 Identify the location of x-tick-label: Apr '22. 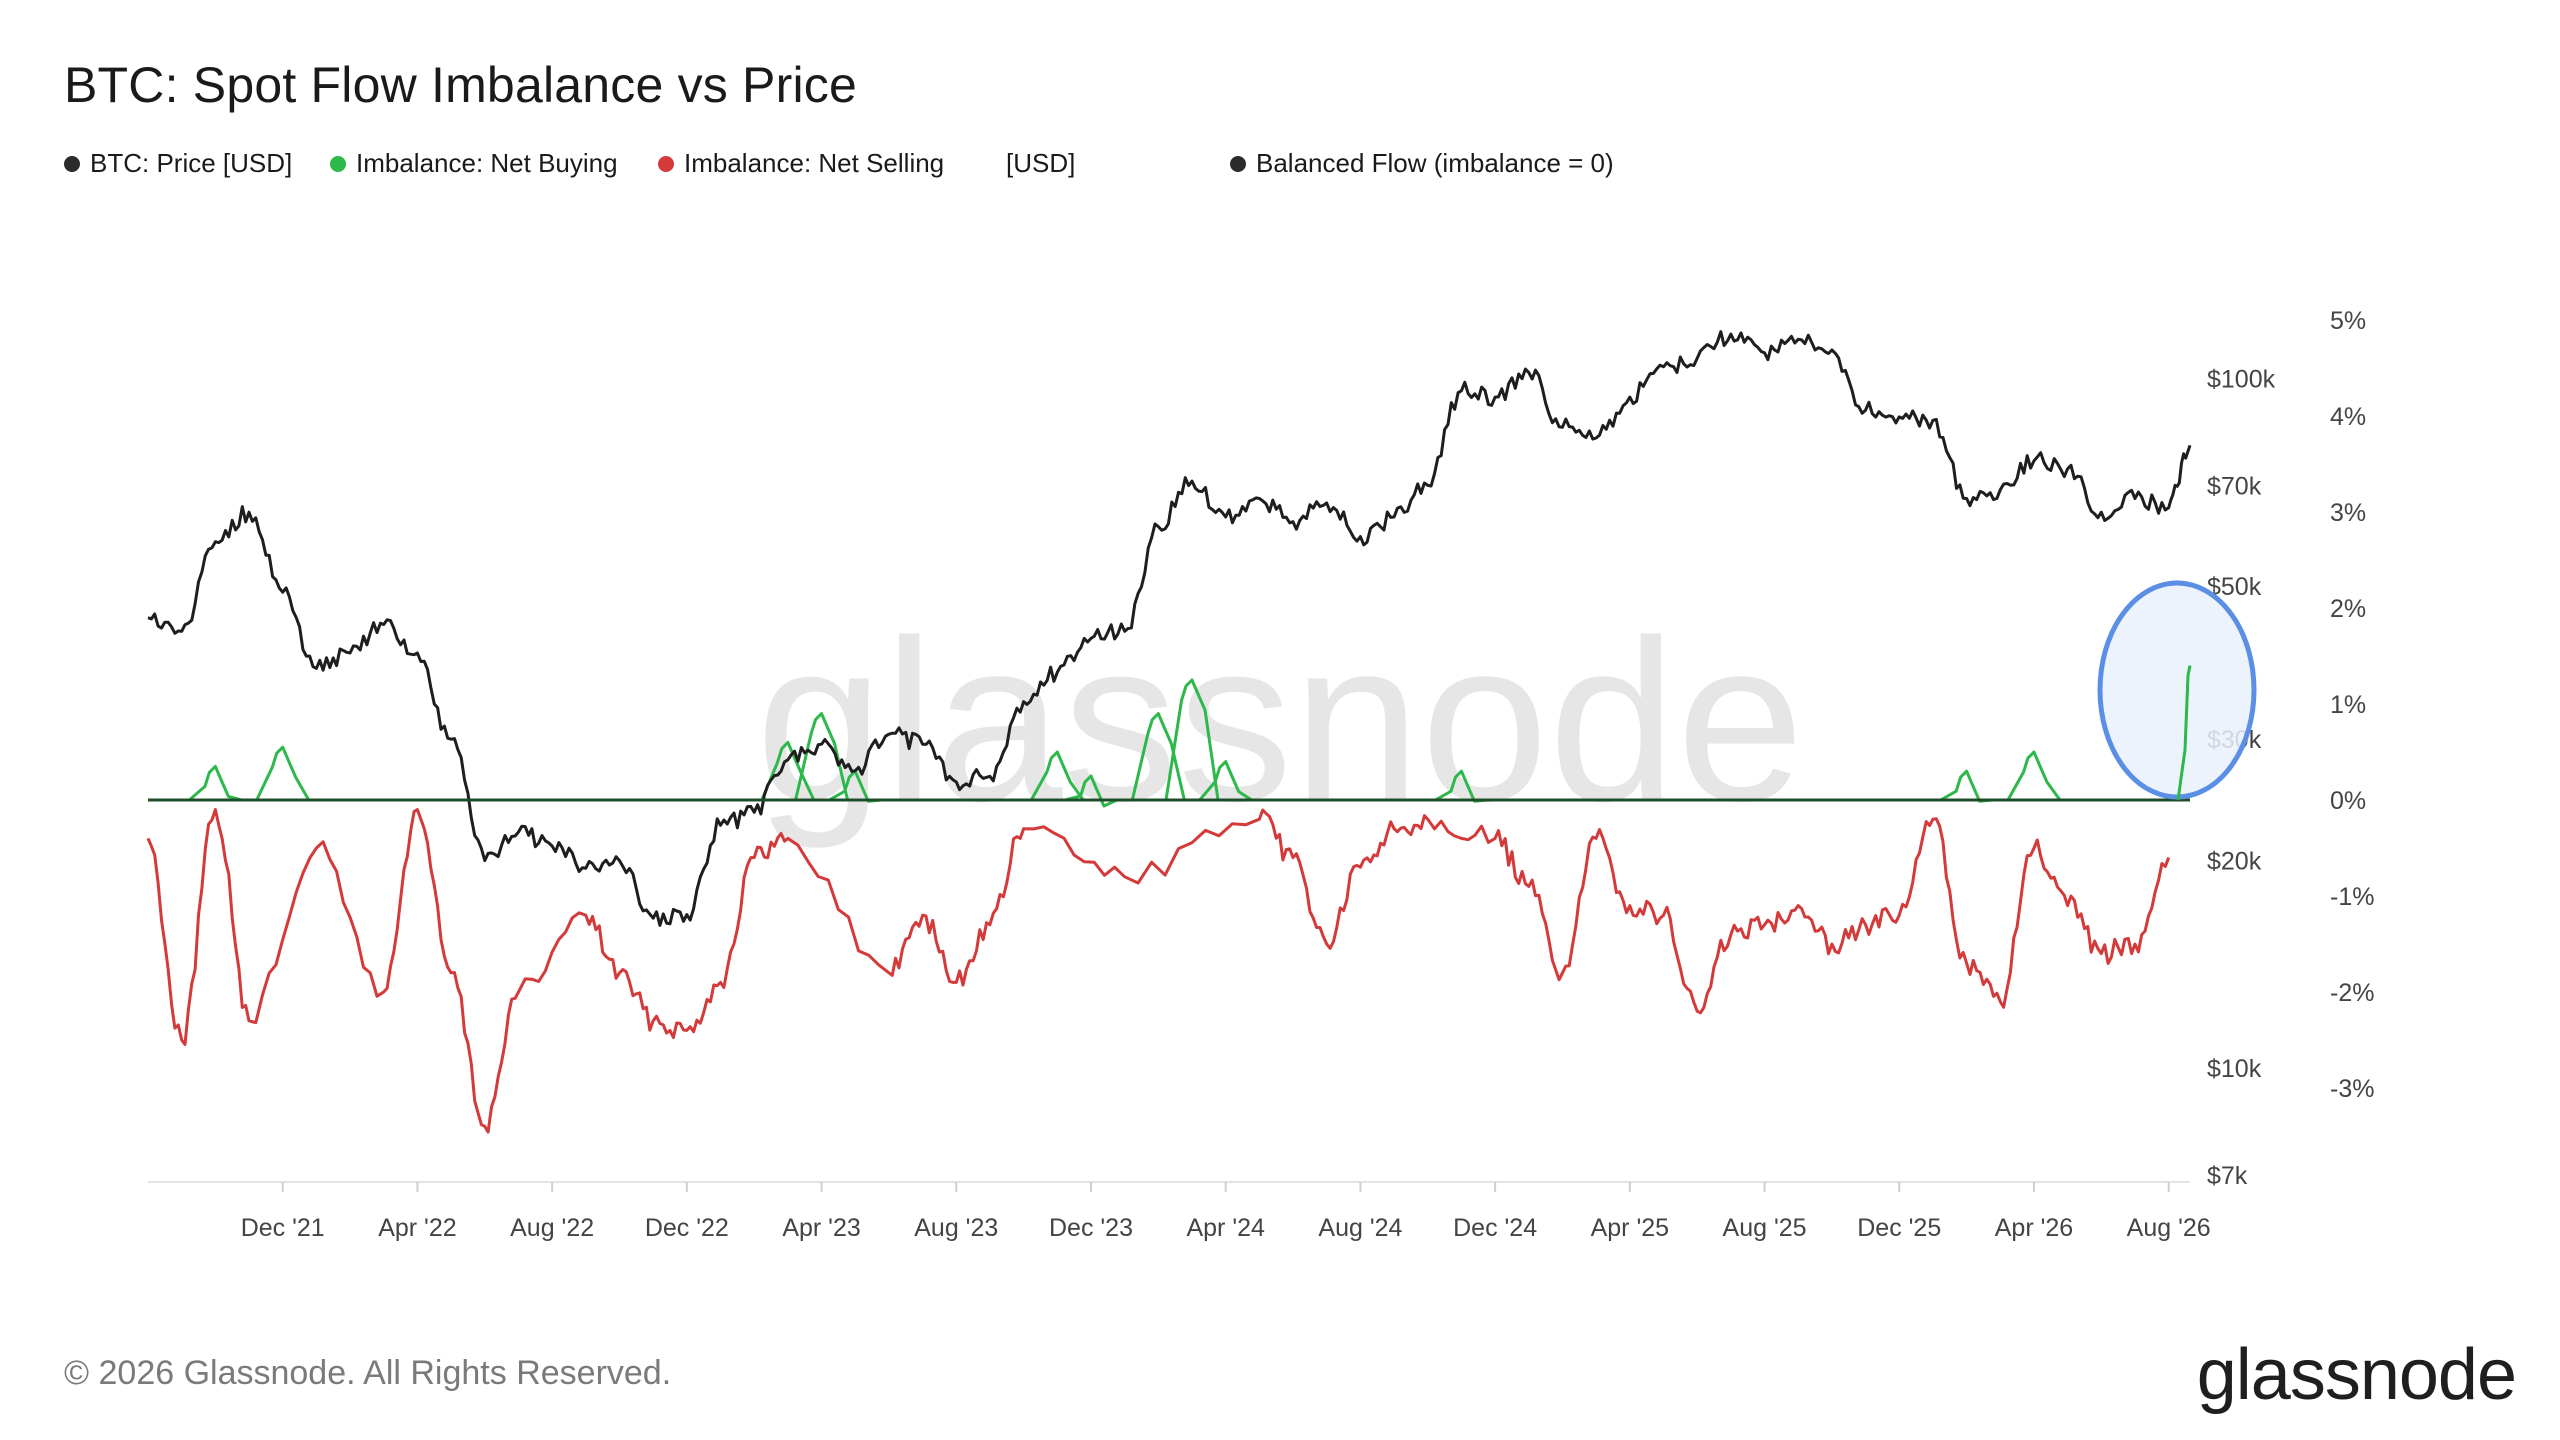
(417, 1228).